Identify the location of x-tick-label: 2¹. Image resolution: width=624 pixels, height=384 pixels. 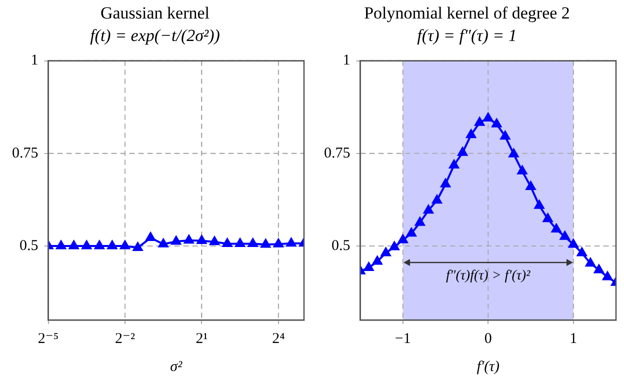
(202, 338).